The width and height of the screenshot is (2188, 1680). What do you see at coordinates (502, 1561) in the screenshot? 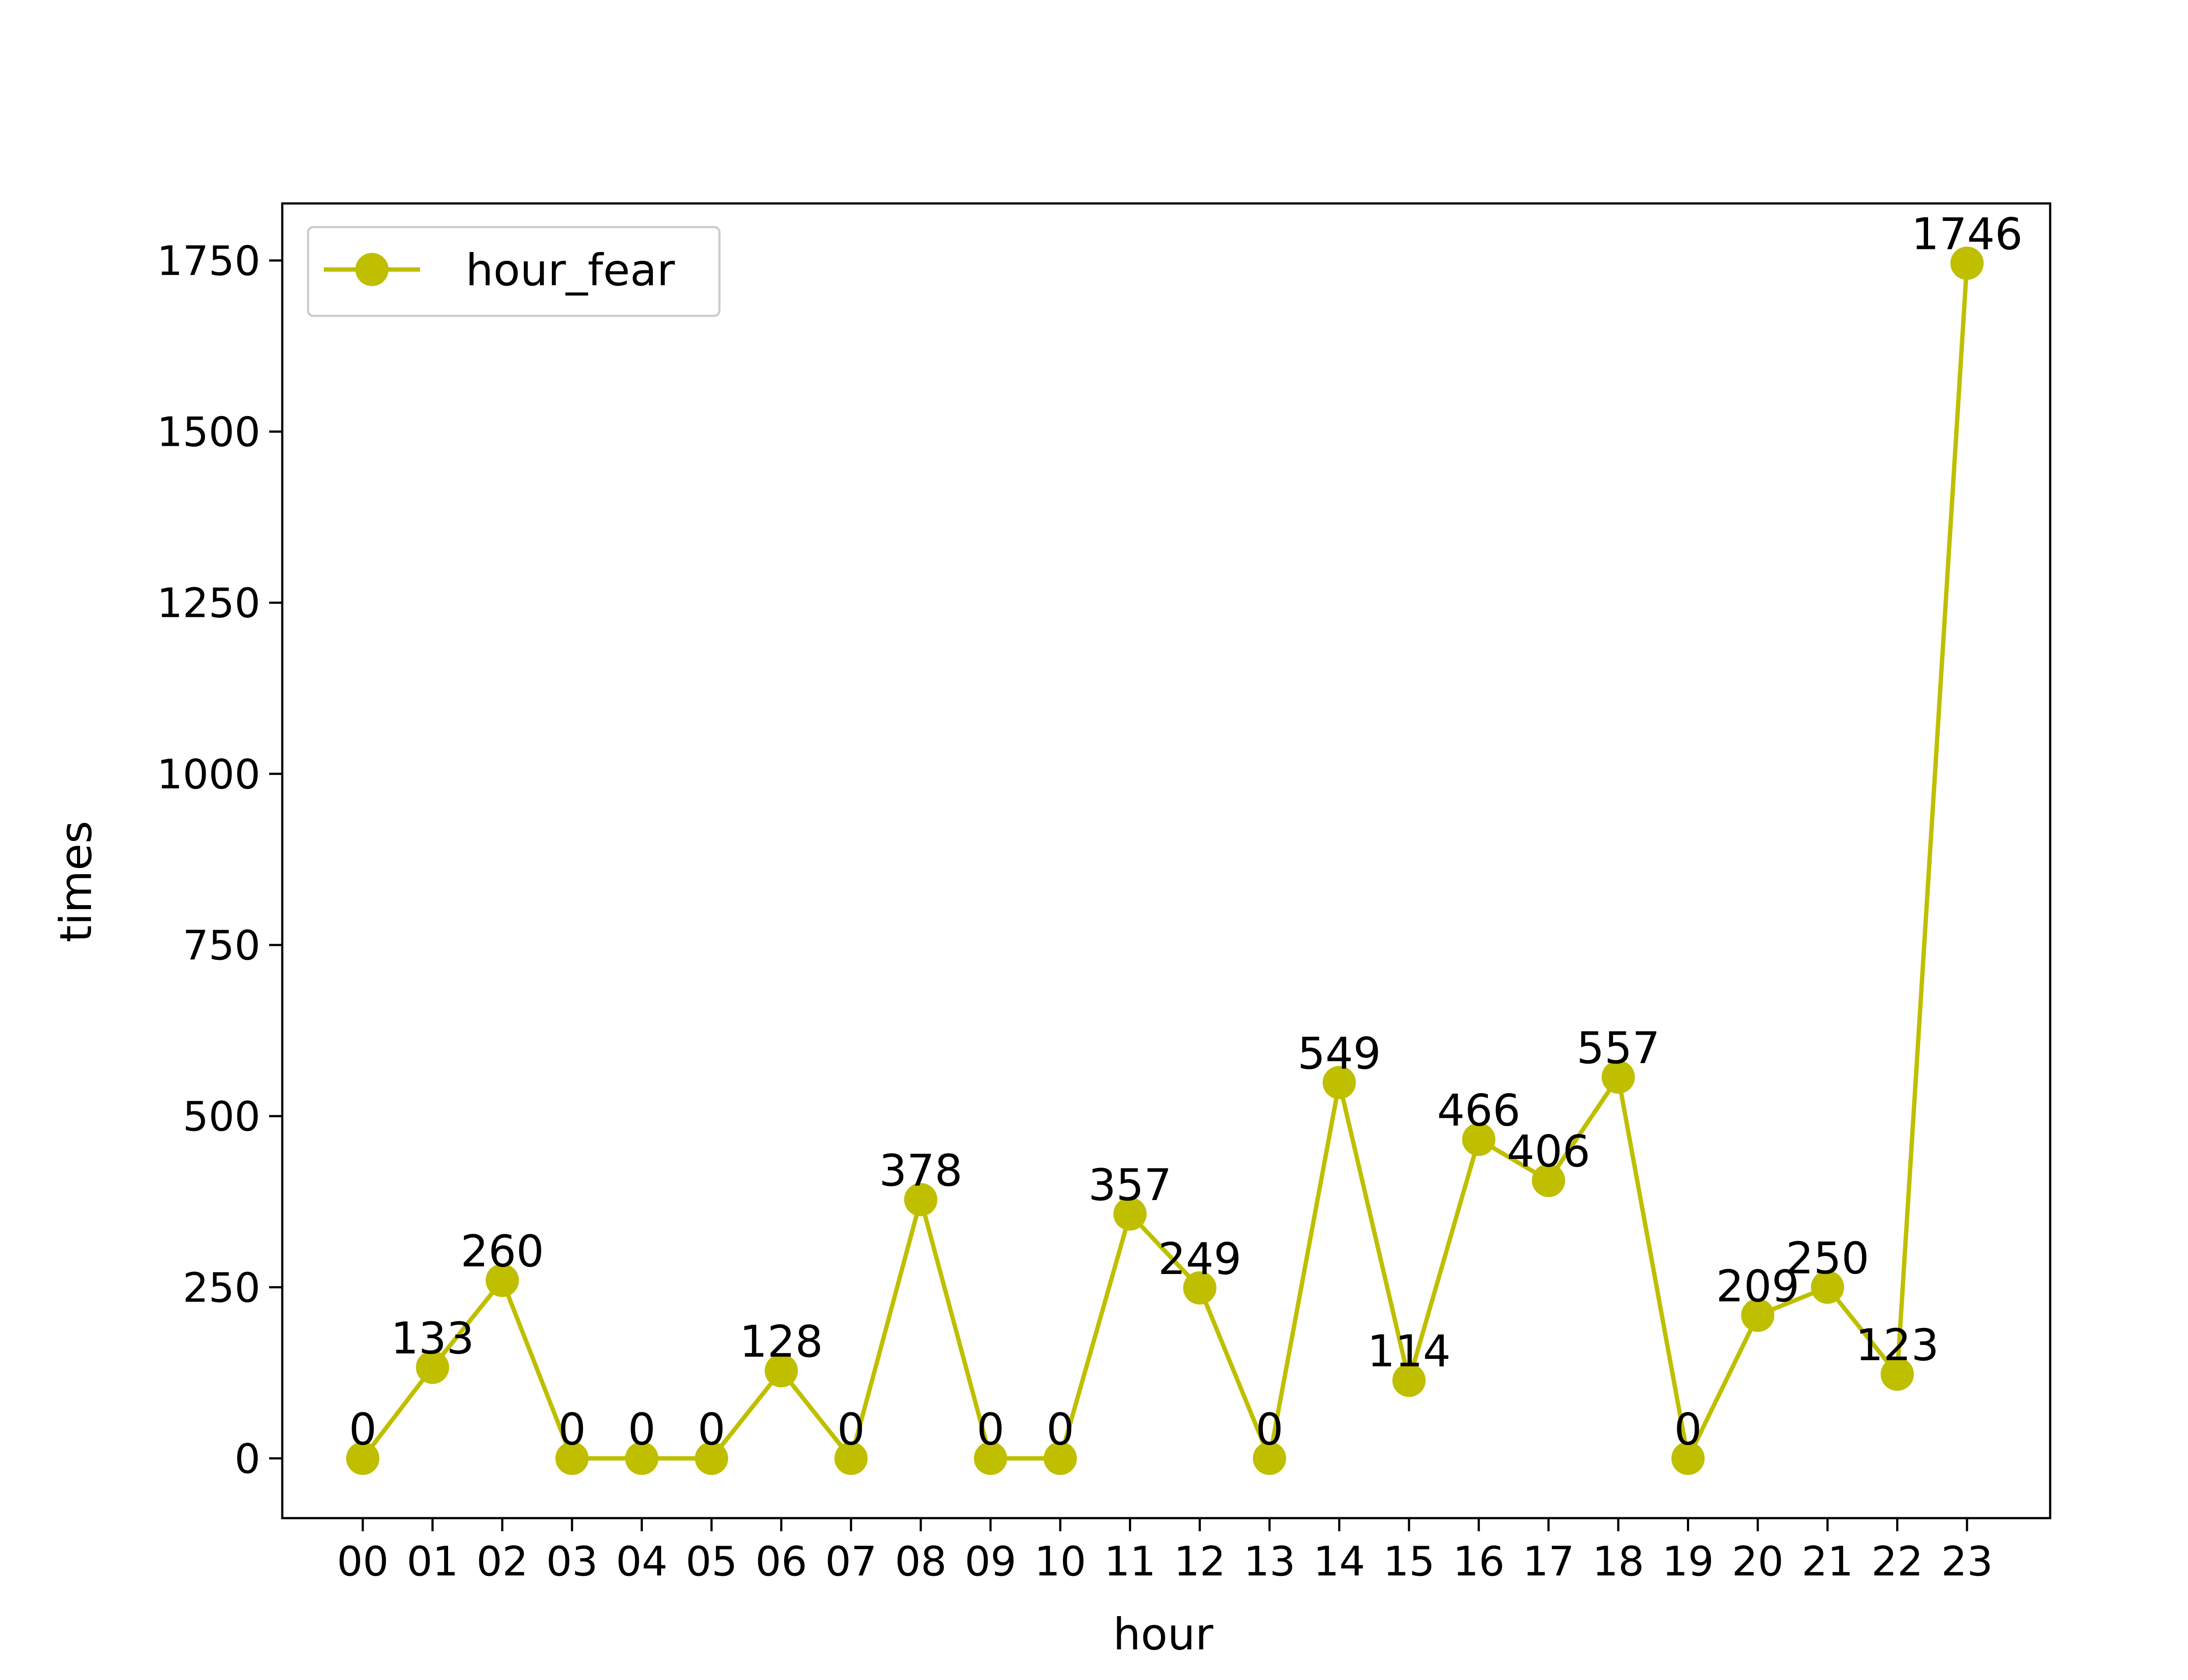
I see `x-tick-label: 02` at bounding box center [502, 1561].